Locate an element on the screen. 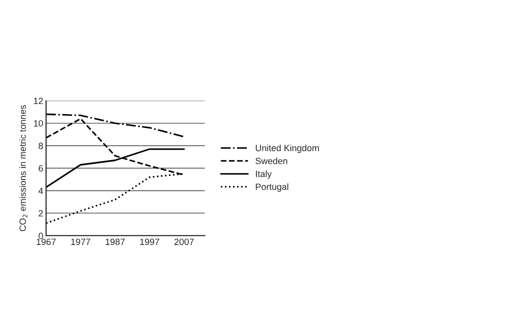  x-tick-label: 1987 is located at coordinates (115, 242).